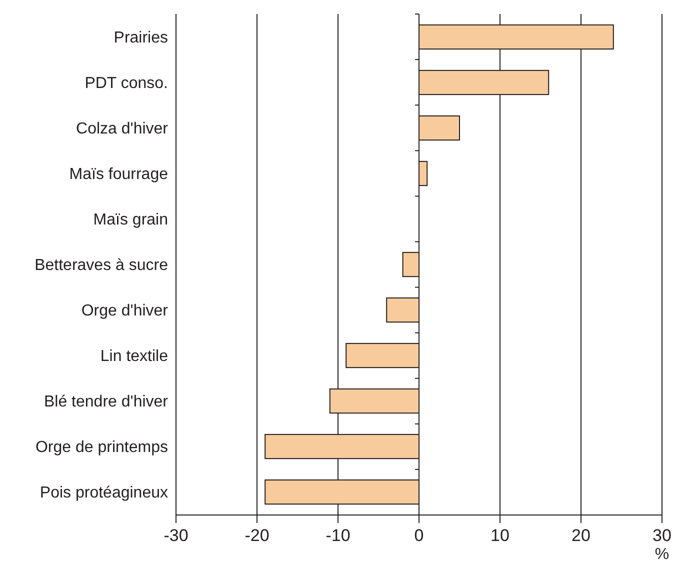 This screenshot has height=563, width=674. I want to click on y-tick-label: Maïs fourrage, so click(118, 175).